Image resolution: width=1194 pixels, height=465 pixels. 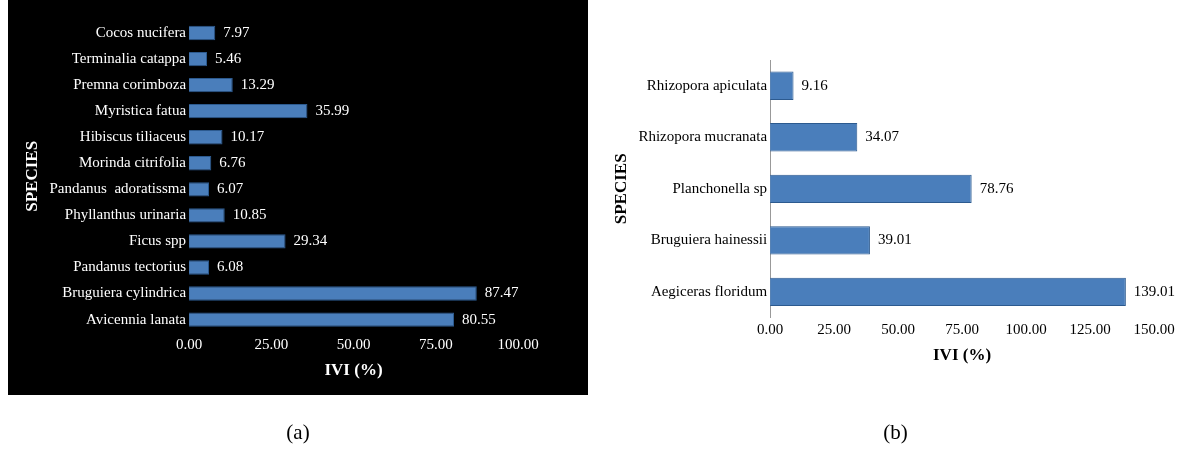 I want to click on x-tick-label: 150.00, so click(x=1154, y=328).